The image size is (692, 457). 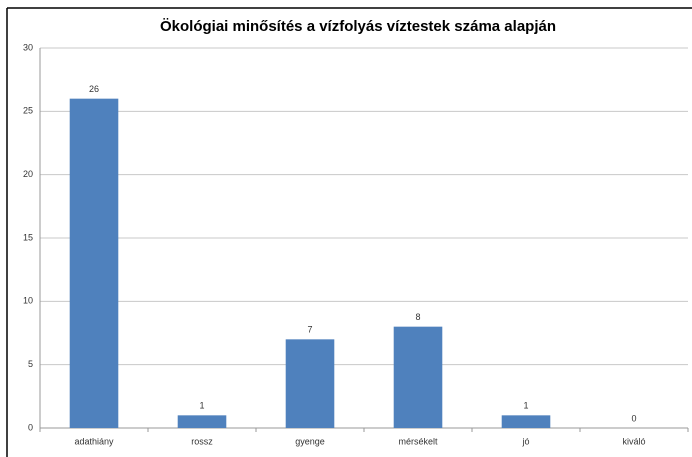 What do you see at coordinates (633, 418) in the screenshot?
I see `data-label: 0` at bounding box center [633, 418].